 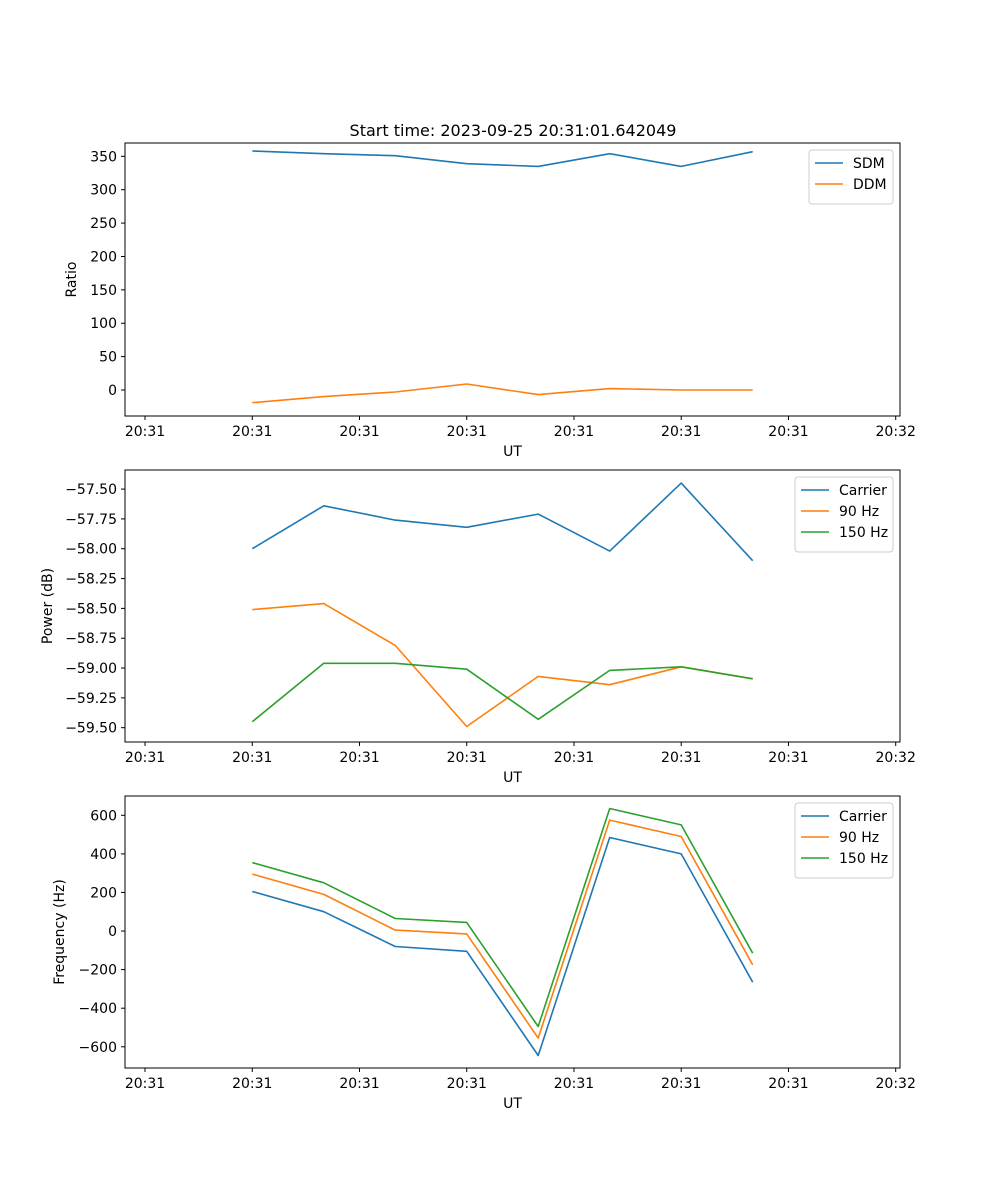 What do you see at coordinates (103, 191) in the screenshot?
I see `y-tick-label: 300` at bounding box center [103, 191].